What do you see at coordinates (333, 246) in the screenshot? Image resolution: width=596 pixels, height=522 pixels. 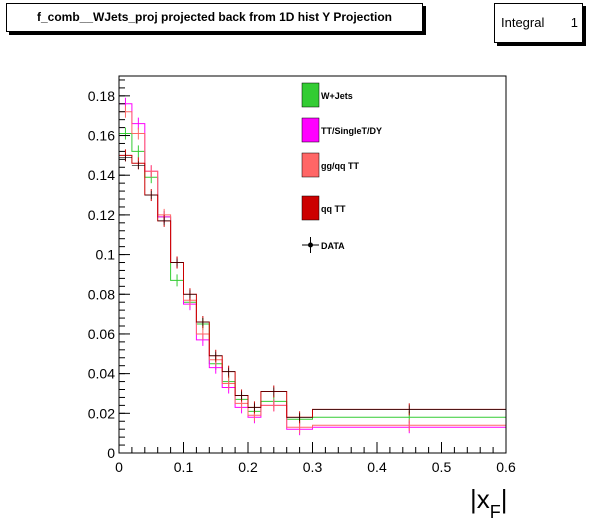 I see `legend-label: DATA` at bounding box center [333, 246].